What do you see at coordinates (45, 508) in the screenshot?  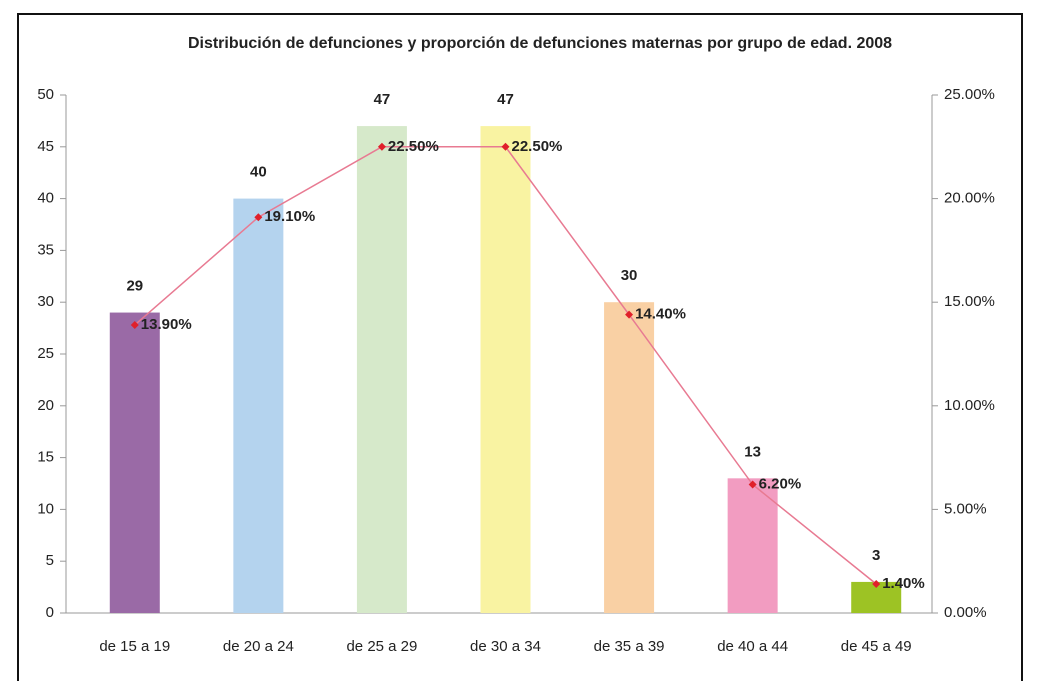 I see `y-tick-label: 10` at bounding box center [45, 508].